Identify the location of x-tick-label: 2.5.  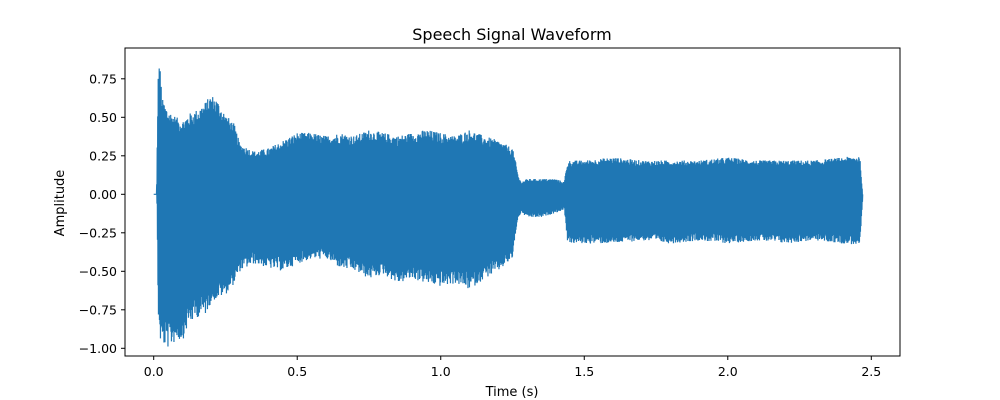
(871, 371).